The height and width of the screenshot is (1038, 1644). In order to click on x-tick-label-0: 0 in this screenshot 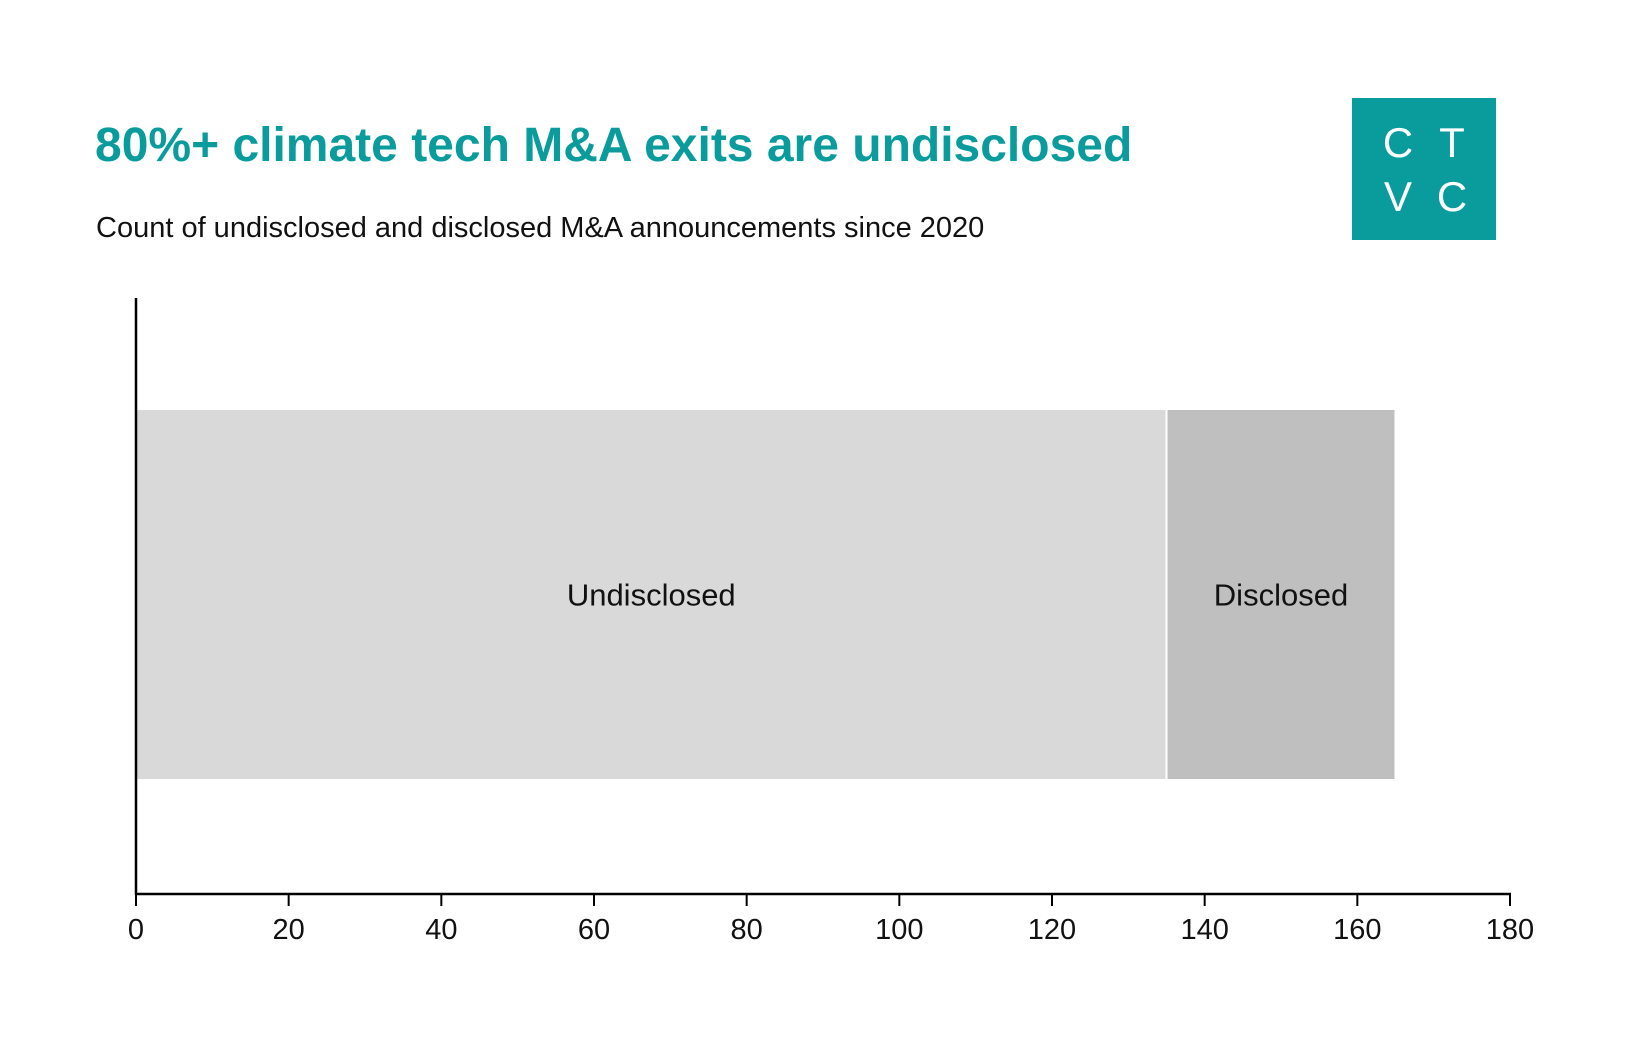, I will do `click(136, 930)`.